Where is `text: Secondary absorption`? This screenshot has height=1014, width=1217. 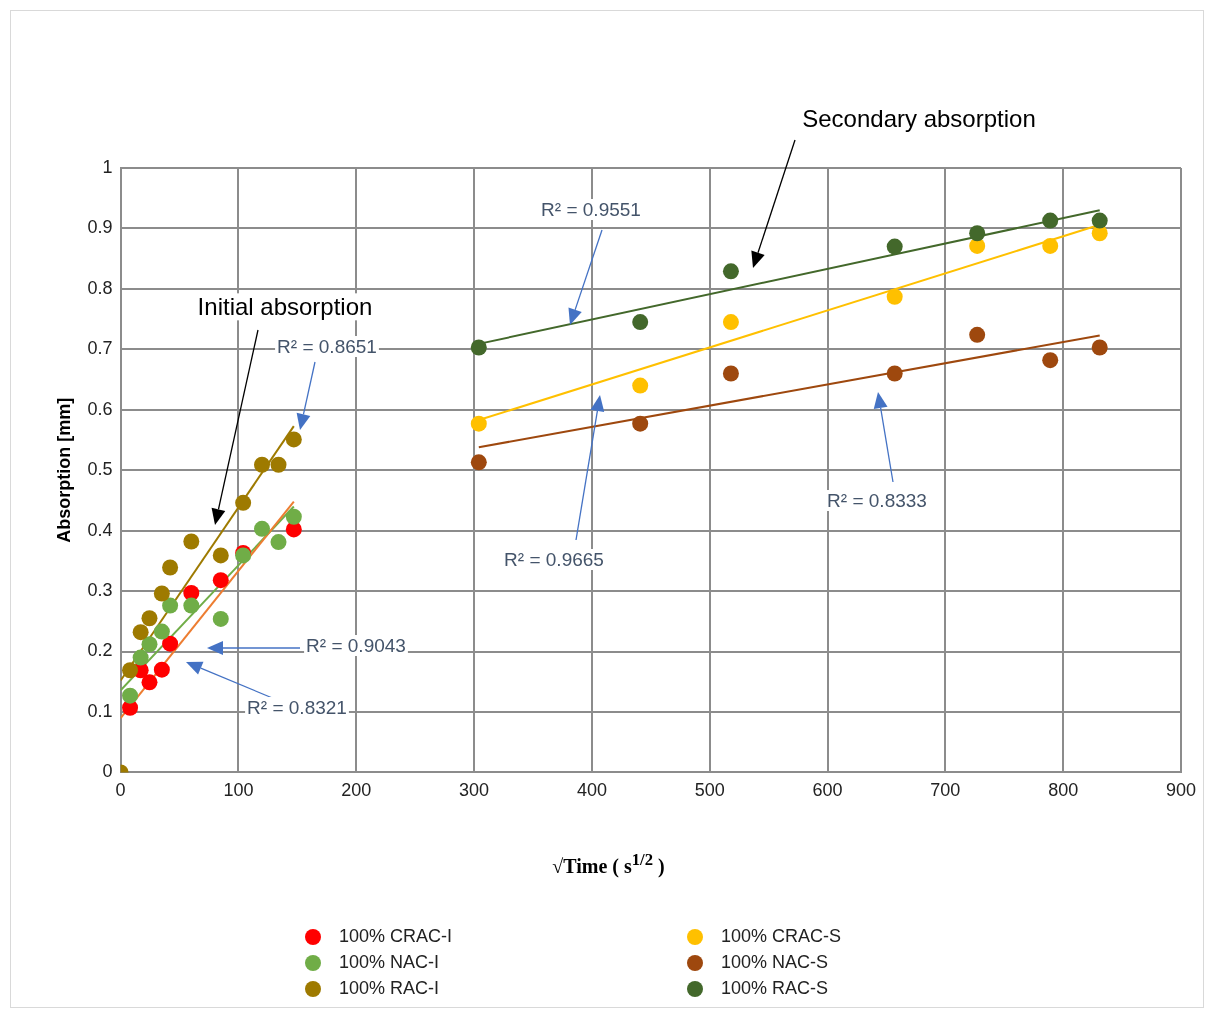
text: Secondary absorption is located at coordinates (919, 119).